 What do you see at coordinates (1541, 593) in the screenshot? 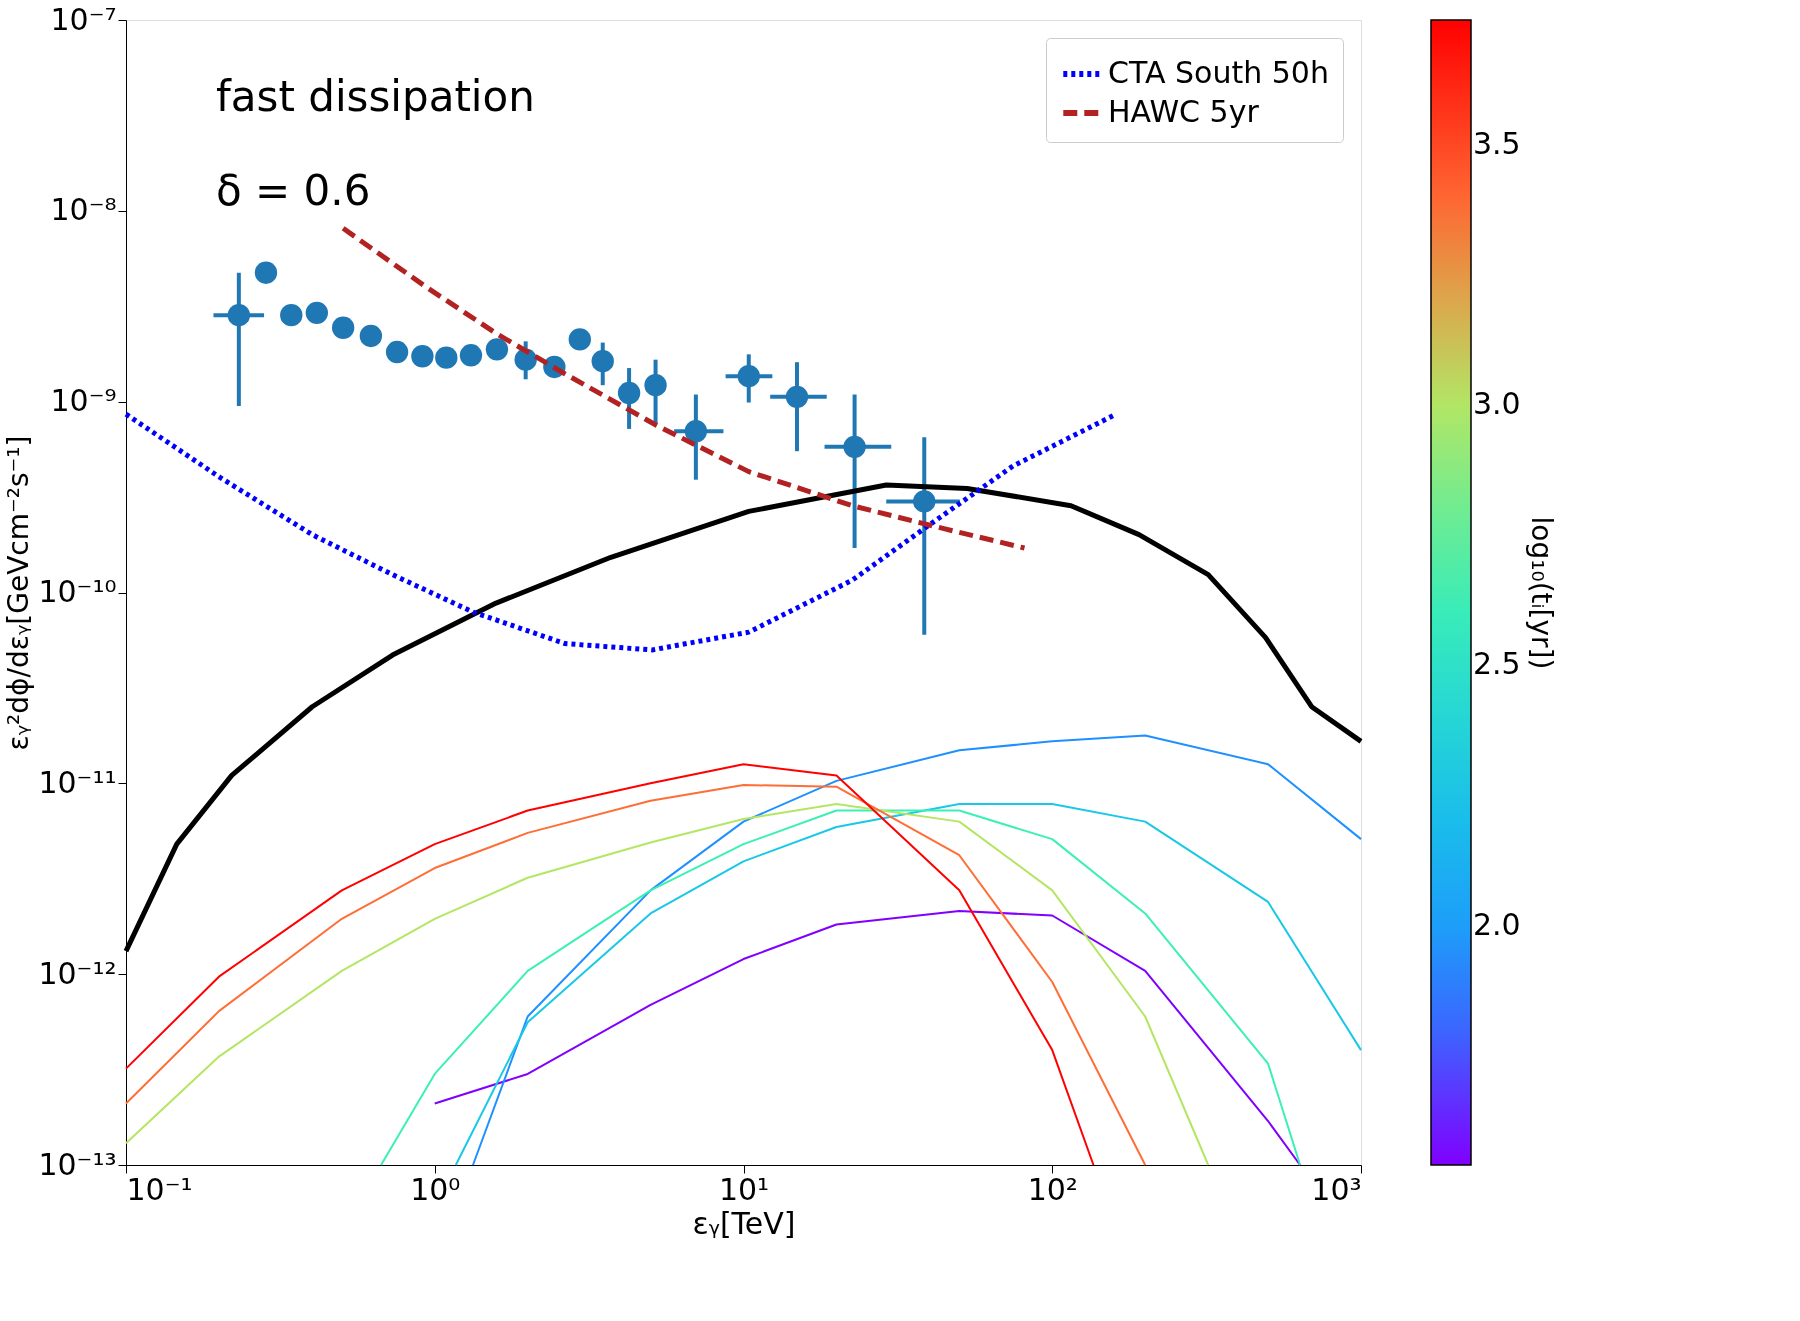
I see `color-bar-title: log₁₀(tᵢ[yr])` at bounding box center [1541, 593].